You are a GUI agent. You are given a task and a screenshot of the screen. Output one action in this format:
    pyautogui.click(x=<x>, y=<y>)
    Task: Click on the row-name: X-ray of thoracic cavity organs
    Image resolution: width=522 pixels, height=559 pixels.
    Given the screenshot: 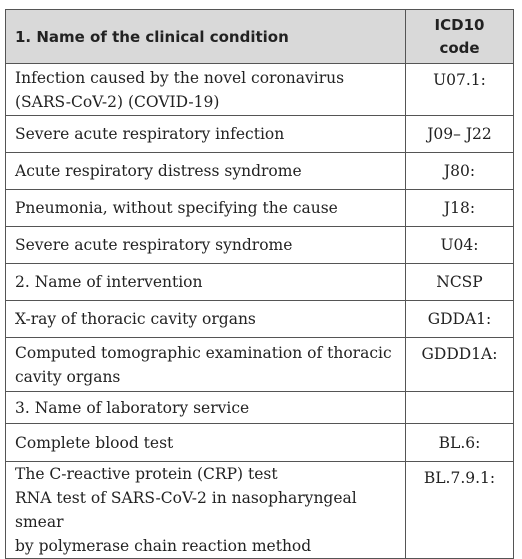 What is the action you would take?
    pyautogui.click(x=205, y=319)
    